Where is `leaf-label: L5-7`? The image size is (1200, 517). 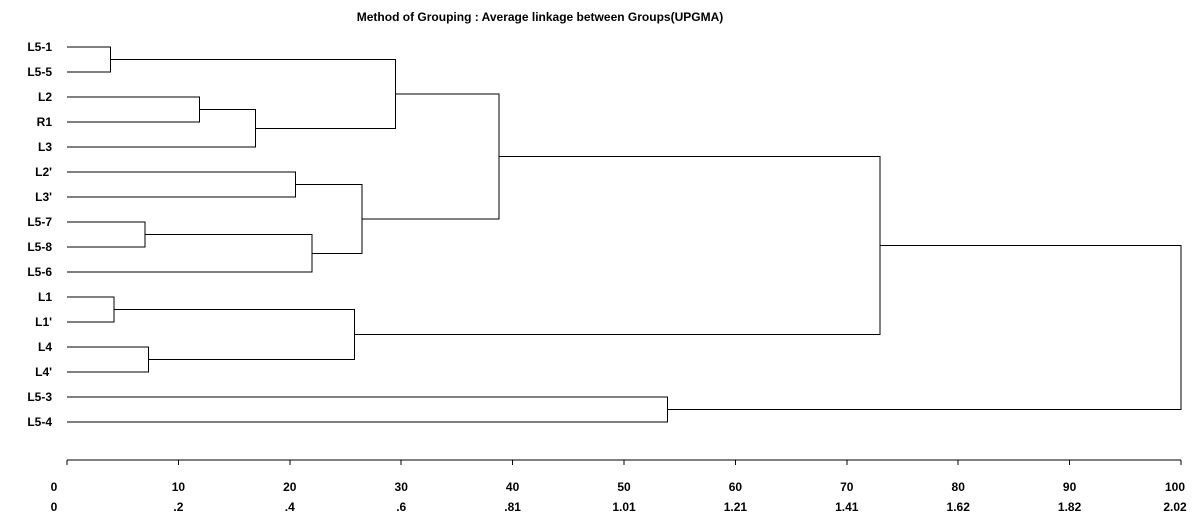 leaf-label: L5-7 is located at coordinates (39, 222).